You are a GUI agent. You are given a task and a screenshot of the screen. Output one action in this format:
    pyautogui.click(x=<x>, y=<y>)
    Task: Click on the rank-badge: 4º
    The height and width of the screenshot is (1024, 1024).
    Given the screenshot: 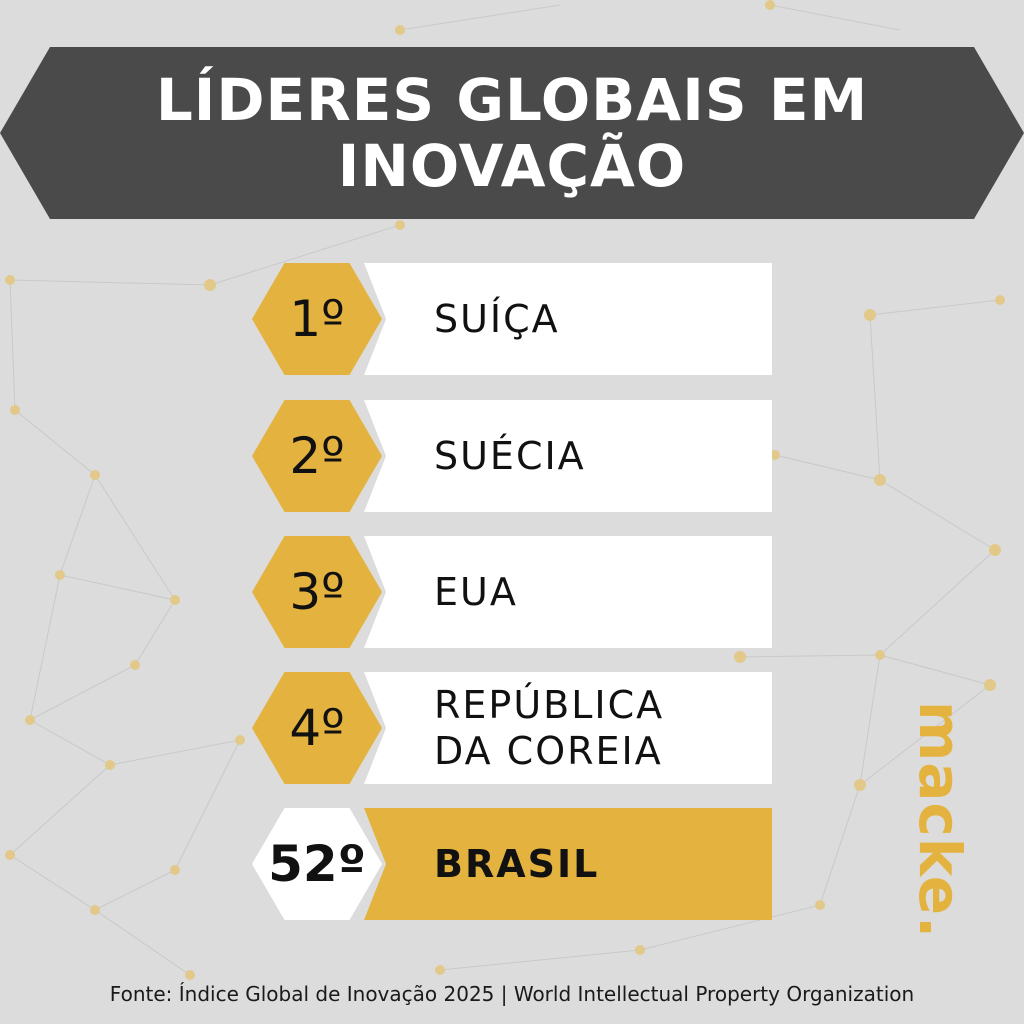 What is the action you would take?
    pyautogui.click(x=317, y=728)
    